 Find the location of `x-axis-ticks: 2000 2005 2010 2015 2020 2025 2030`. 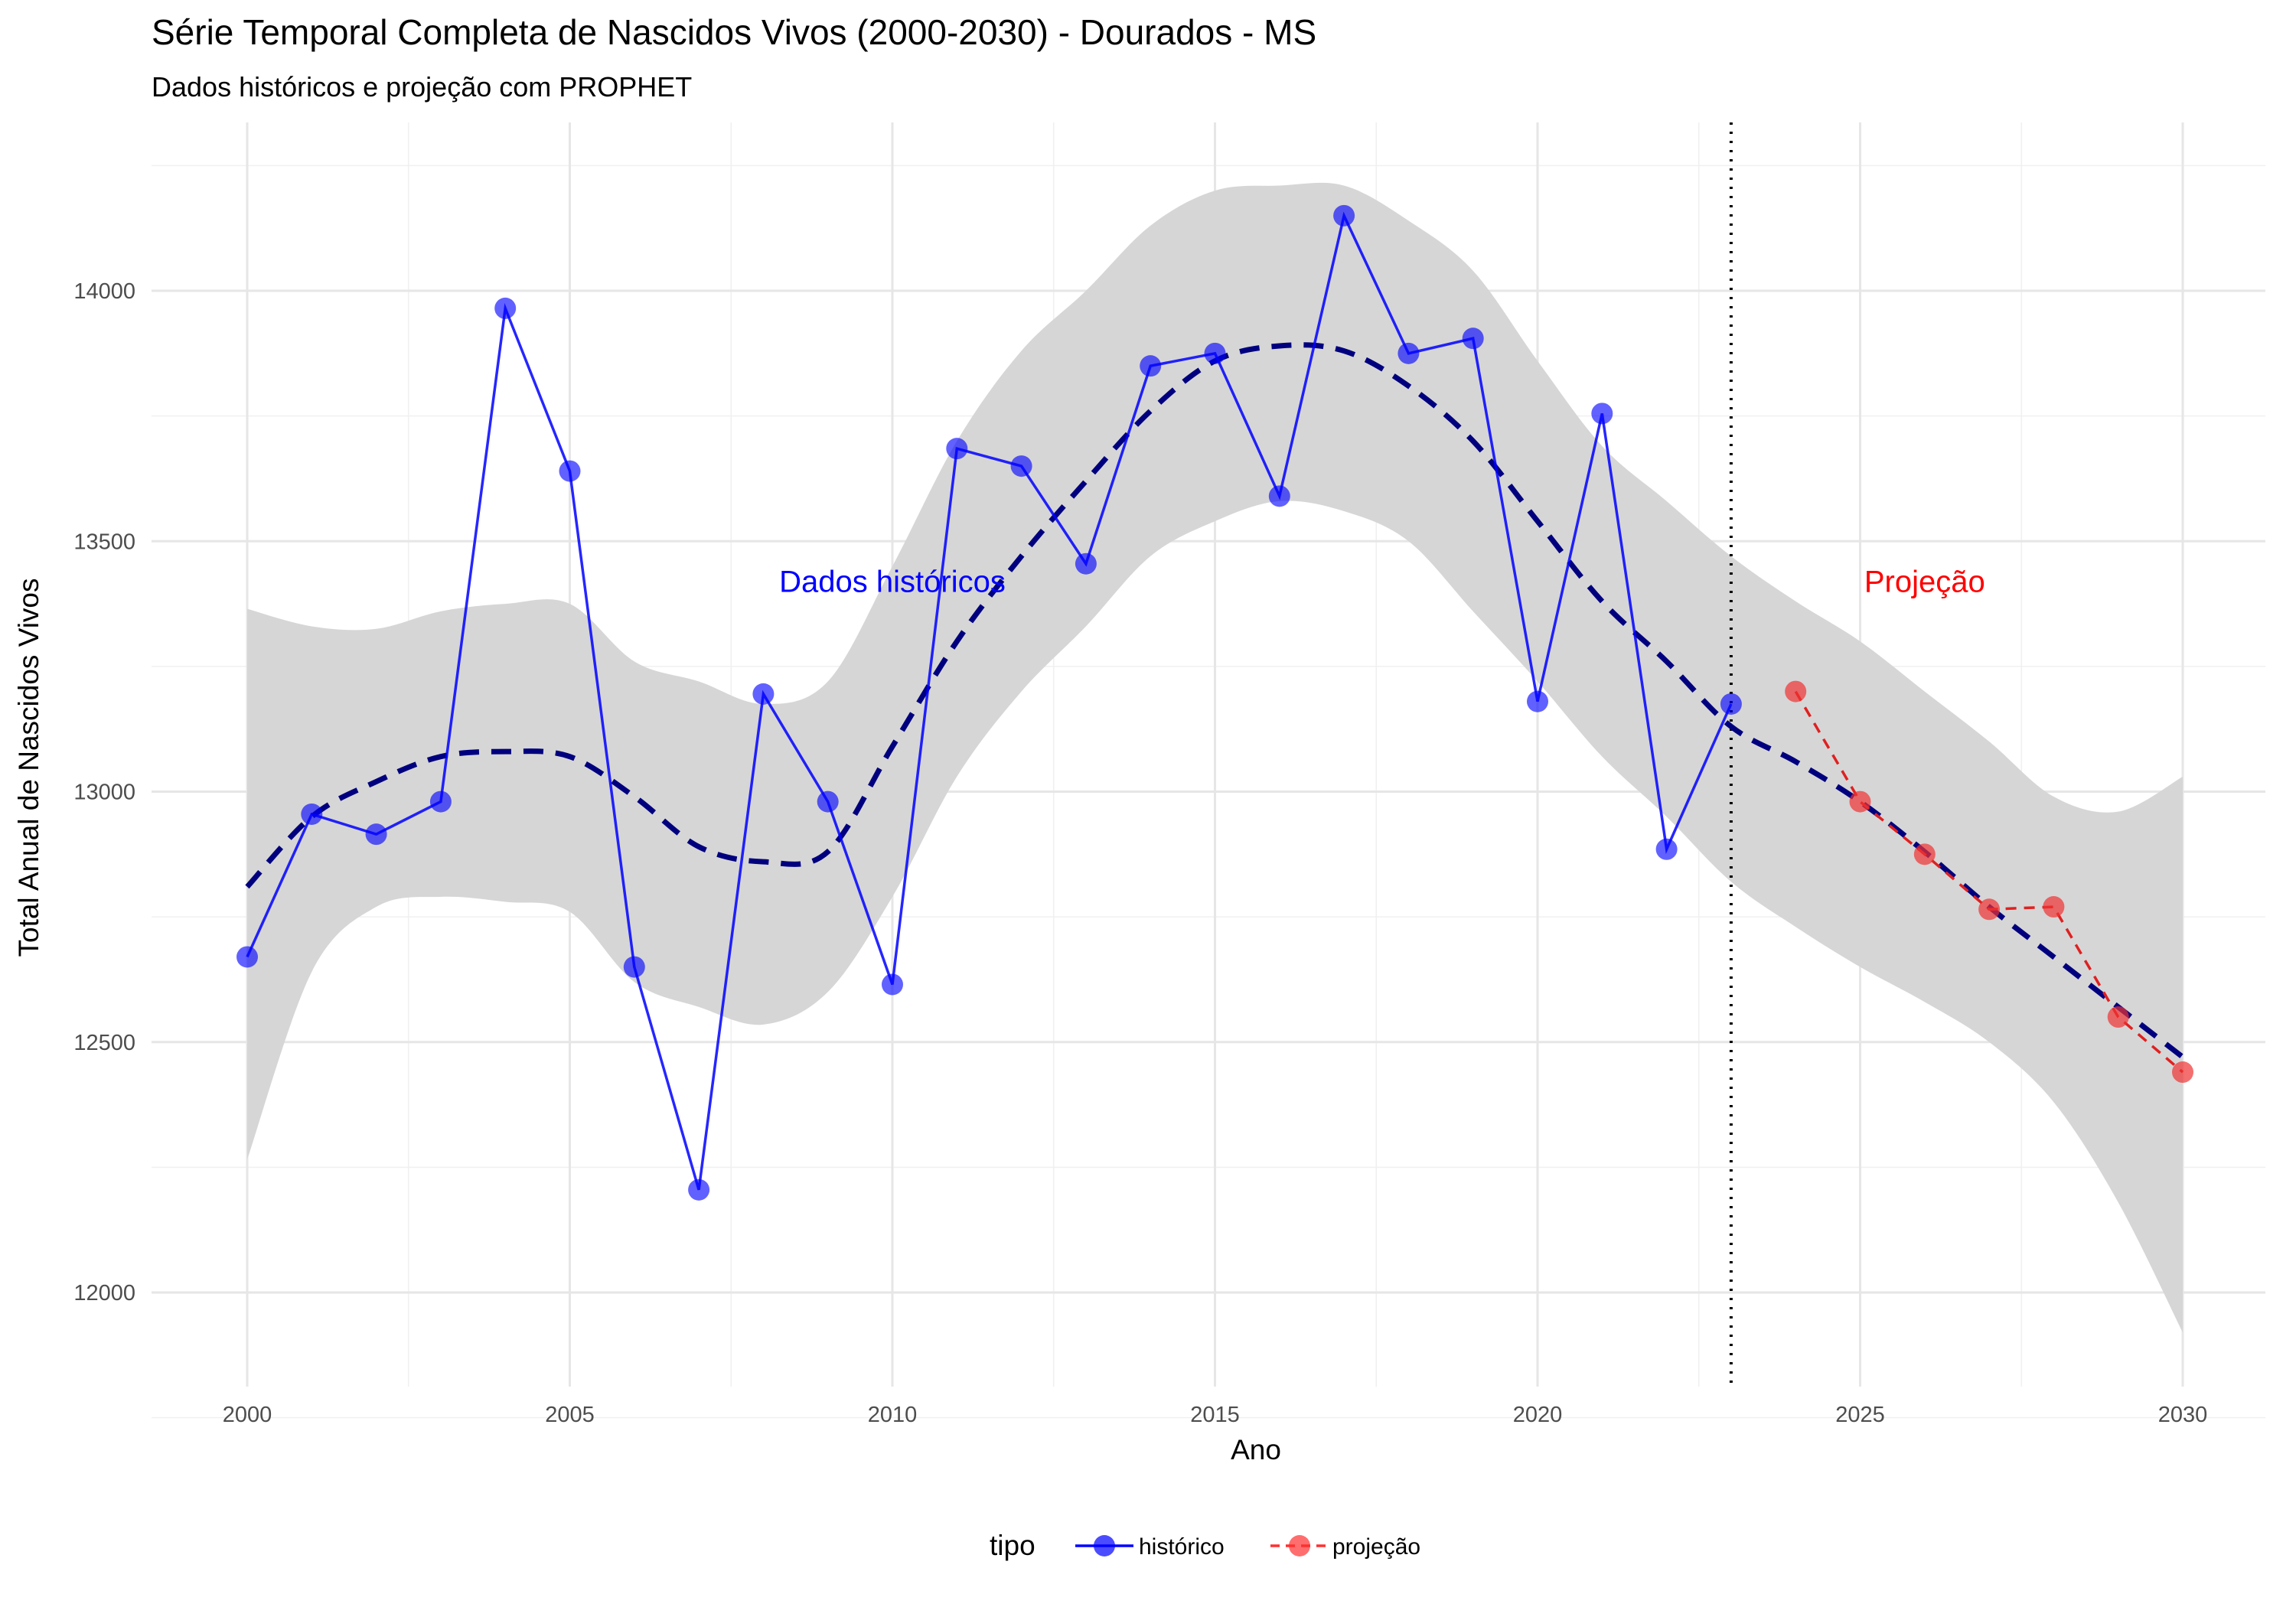

x-axis-ticks: 2000 2005 2010 2015 2020 2025 2030 is located at coordinates (1215, 1415).